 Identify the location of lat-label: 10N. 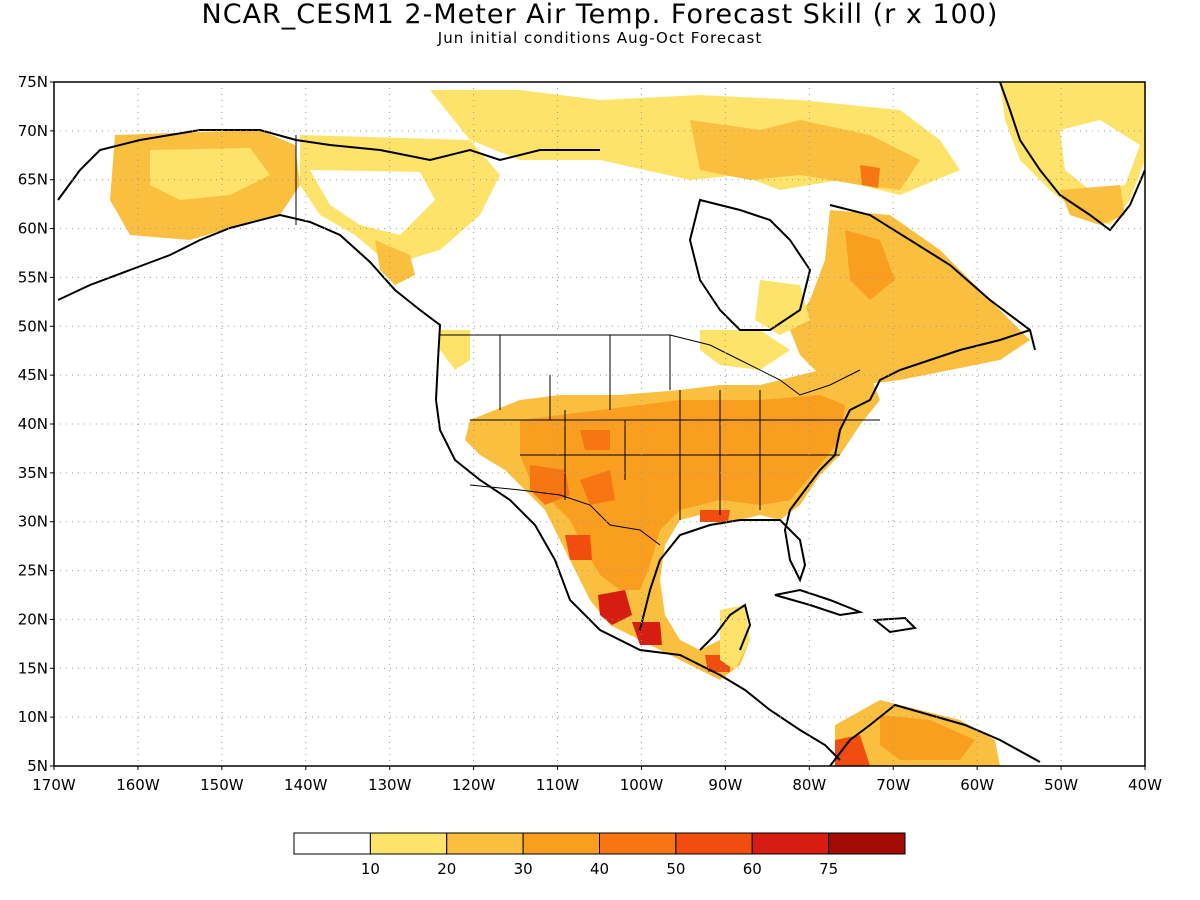
(33, 717).